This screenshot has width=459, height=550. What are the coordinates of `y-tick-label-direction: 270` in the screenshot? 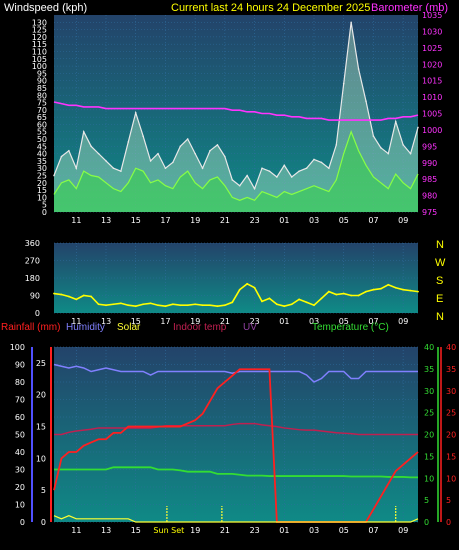 It's located at (32, 261).